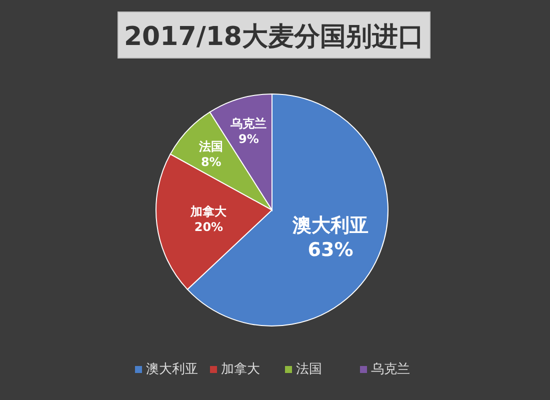 This screenshot has width=550, height=400. What do you see at coordinates (309, 369) in the screenshot?
I see `legend-label: 法国` at bounding box center [309, 369].